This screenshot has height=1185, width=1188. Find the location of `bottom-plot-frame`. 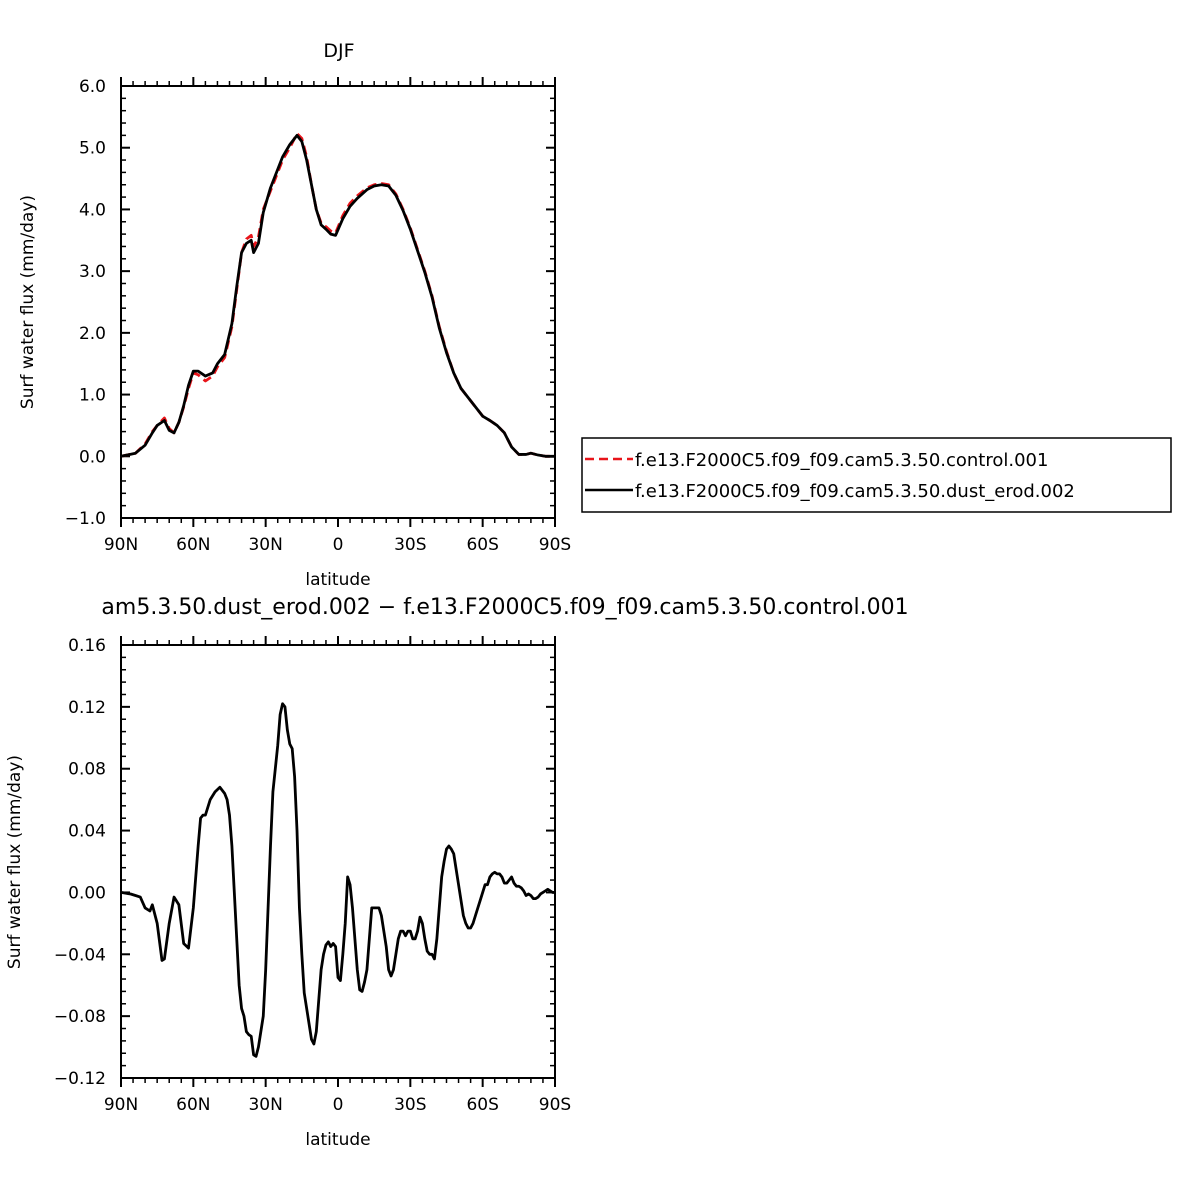

bottom-plot-frame is located at coordinates (338, 861).